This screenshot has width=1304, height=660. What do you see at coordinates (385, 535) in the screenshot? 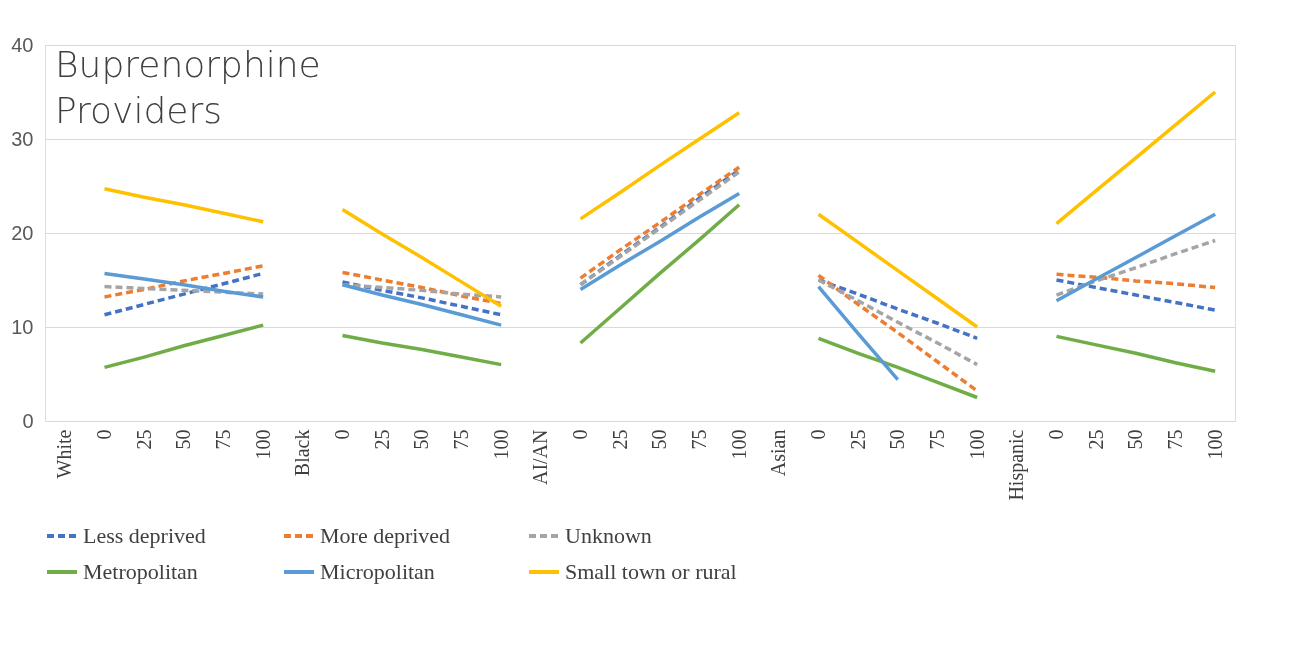
I see `legend-label: More deprived` at bounding box center [385, 535].